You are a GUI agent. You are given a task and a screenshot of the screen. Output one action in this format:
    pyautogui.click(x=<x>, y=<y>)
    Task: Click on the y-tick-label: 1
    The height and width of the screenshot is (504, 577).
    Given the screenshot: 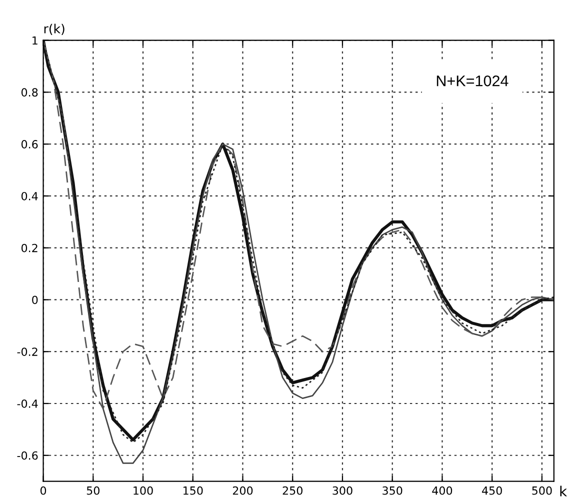 What is the action you would take?
    pyautogui.click(x=35, y=40)
    